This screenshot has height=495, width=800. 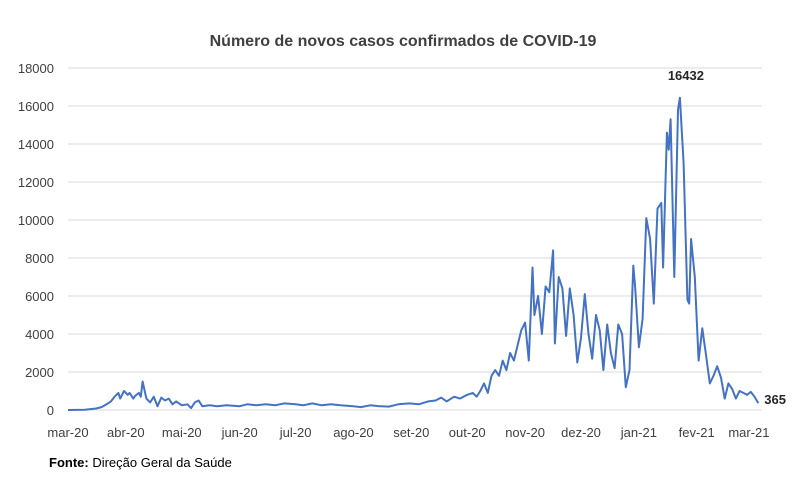 I want to click on annotations: 16432 365, so click(x=727, y=237).